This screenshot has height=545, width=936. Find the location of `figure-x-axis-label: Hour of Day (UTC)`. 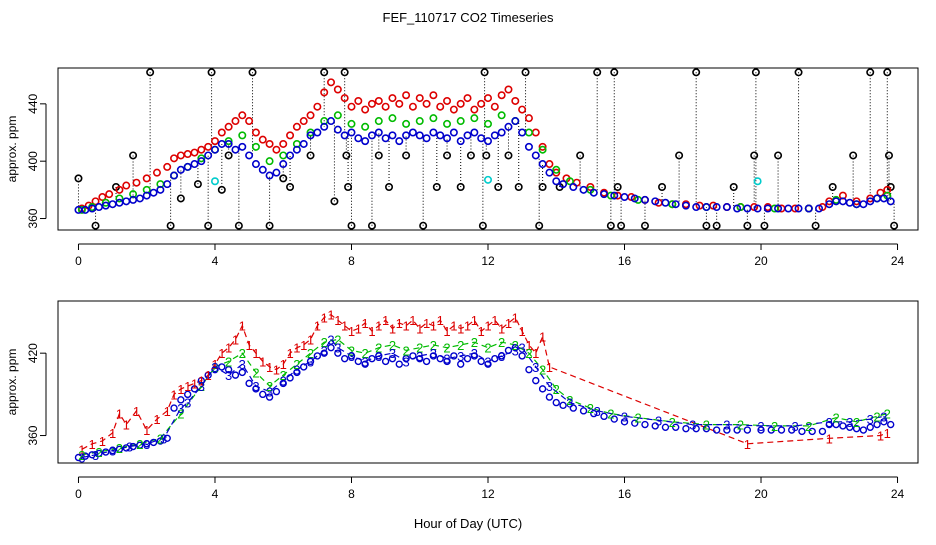

figure-x-axis-label: Hour of Day (UTC) is located at coordinates (468, 523).